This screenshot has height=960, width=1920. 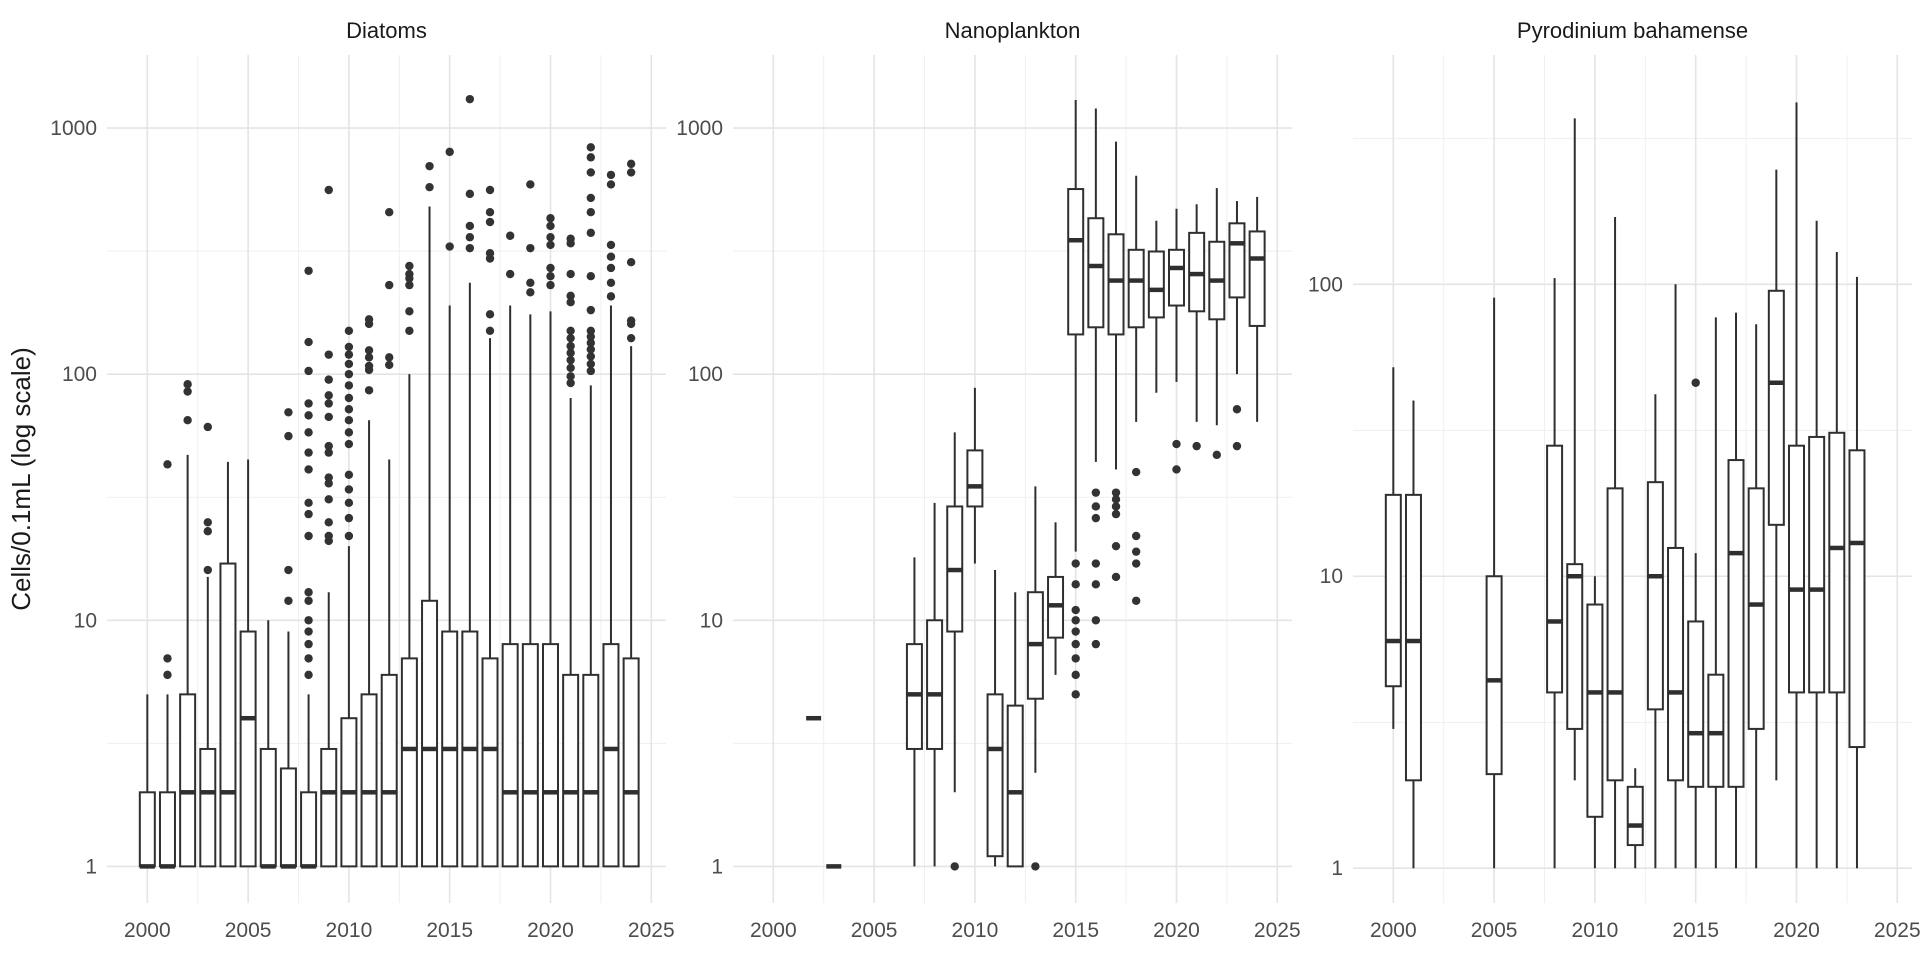 I want to click on boxplot-nanoplankton-2020, so click(x=1176, y=341).